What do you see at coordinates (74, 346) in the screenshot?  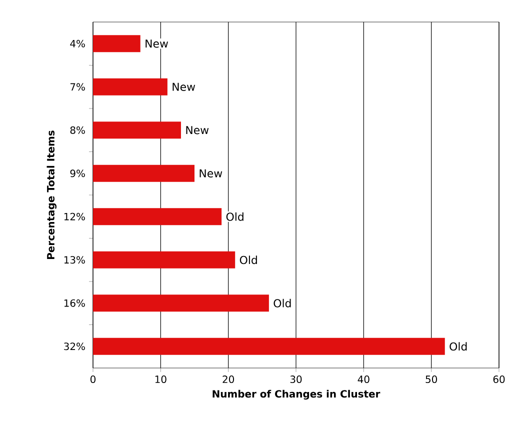 I see `y-tick-label: 32%` at bounding box center [74, 346].